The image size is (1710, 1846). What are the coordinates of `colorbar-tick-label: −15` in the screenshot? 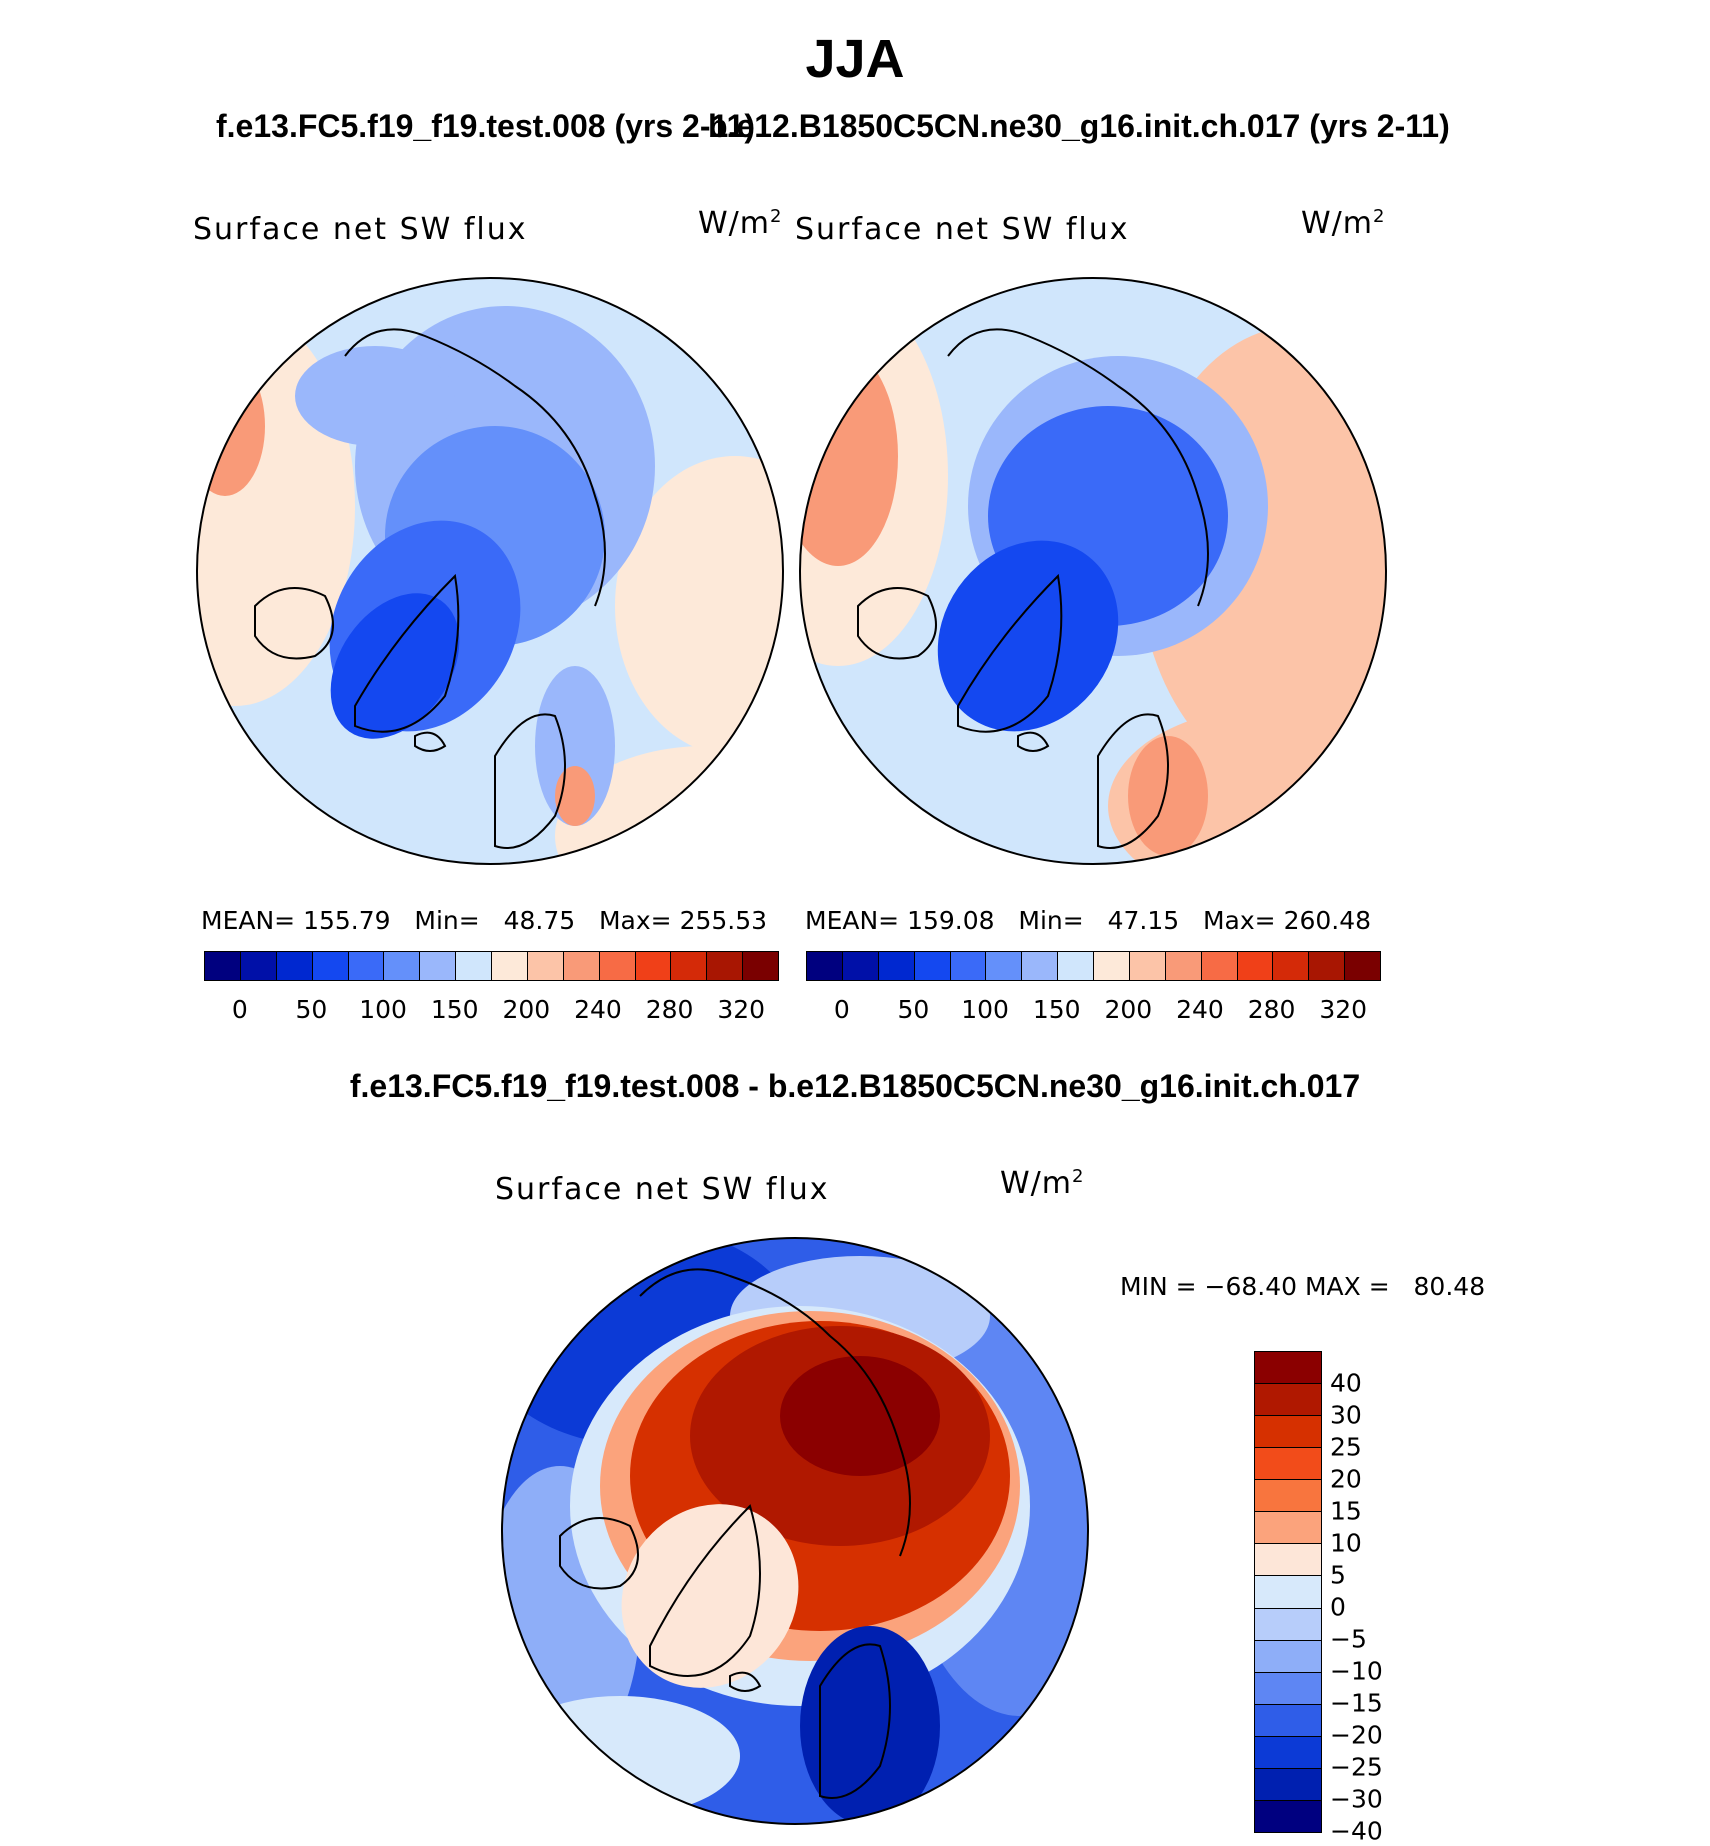 It's located at (1356, 1703).